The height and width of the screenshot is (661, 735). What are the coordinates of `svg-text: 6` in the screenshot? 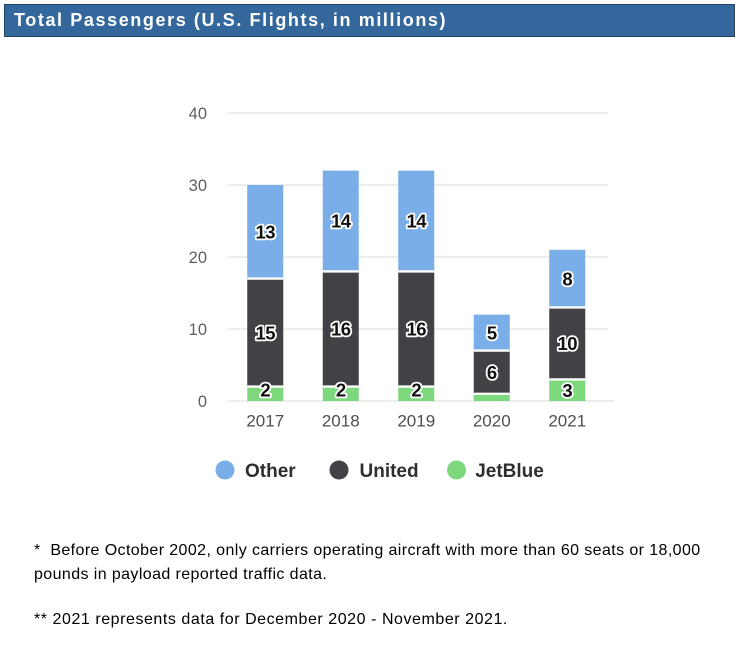 It's located at (492, 372).